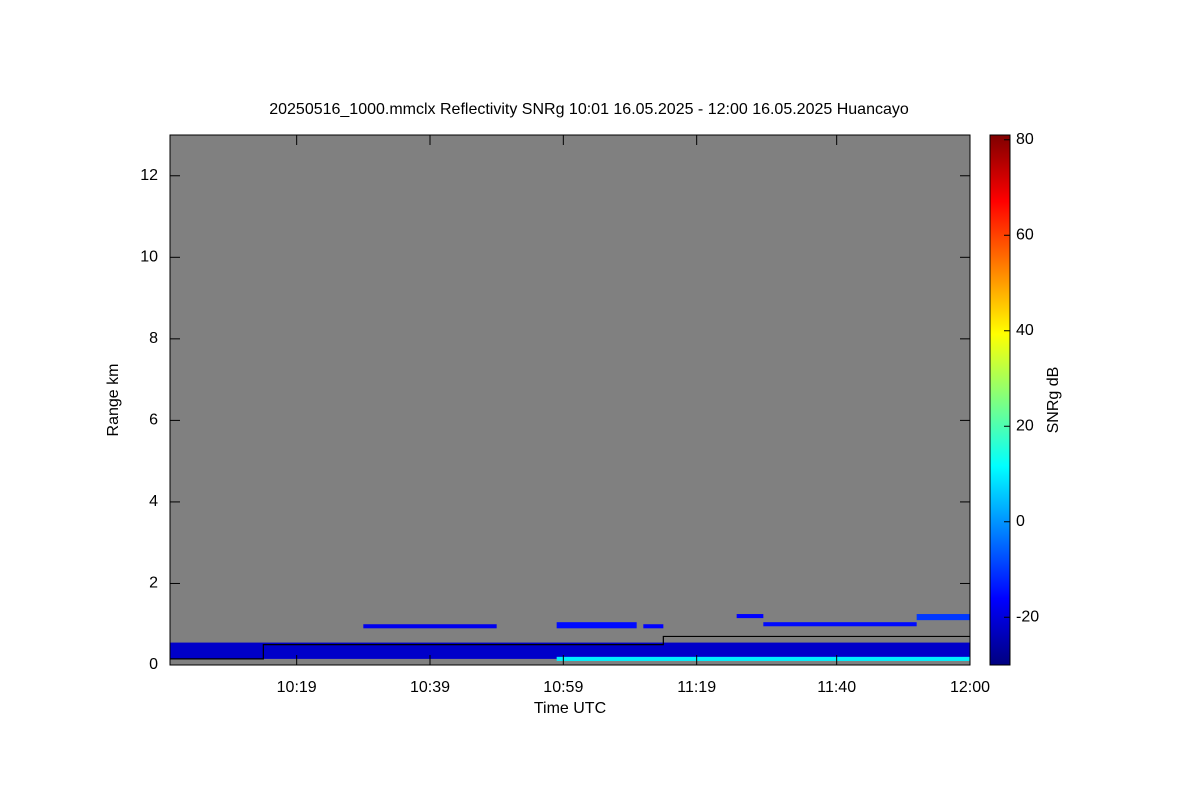  I want to click on colorbar-label: SNRg dB, so click(1053, 400).